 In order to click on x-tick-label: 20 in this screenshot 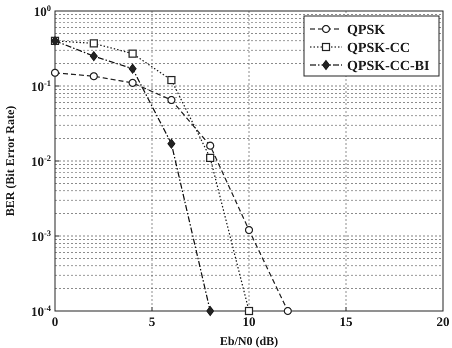, I will do `click(443, 321)`.